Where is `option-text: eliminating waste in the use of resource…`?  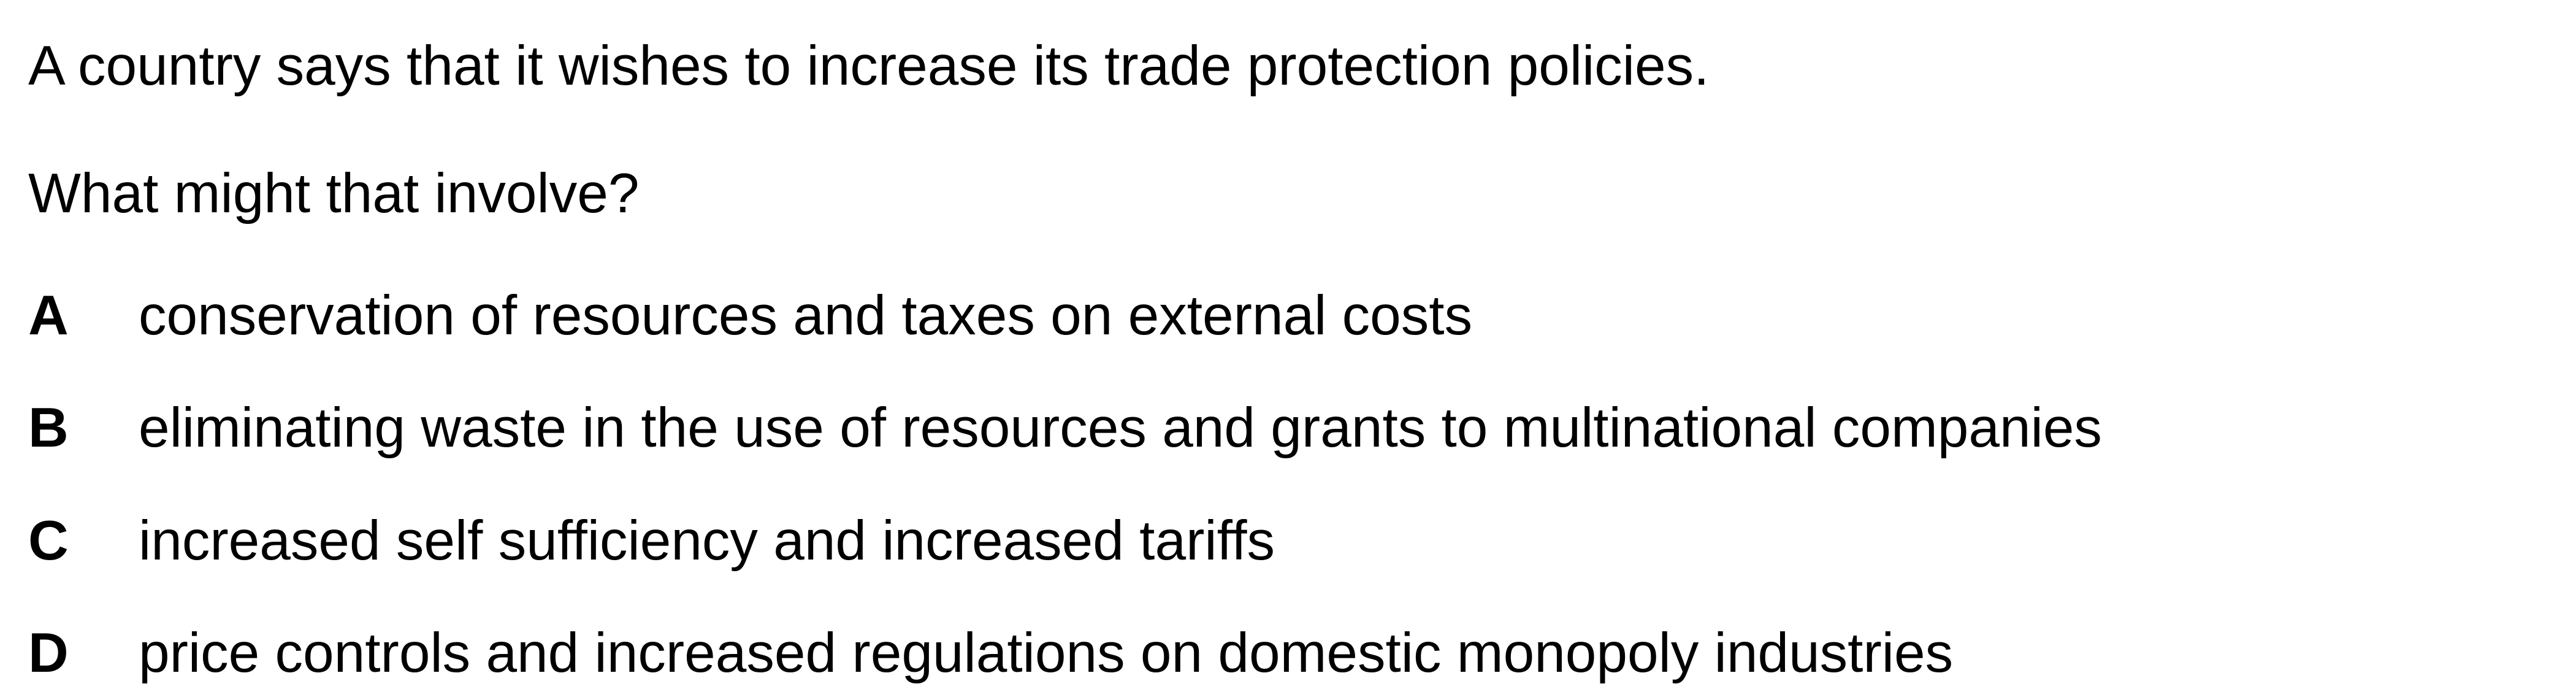 option-text: eliminating waste in the use of resource… is located at coordinates (1120, 428).